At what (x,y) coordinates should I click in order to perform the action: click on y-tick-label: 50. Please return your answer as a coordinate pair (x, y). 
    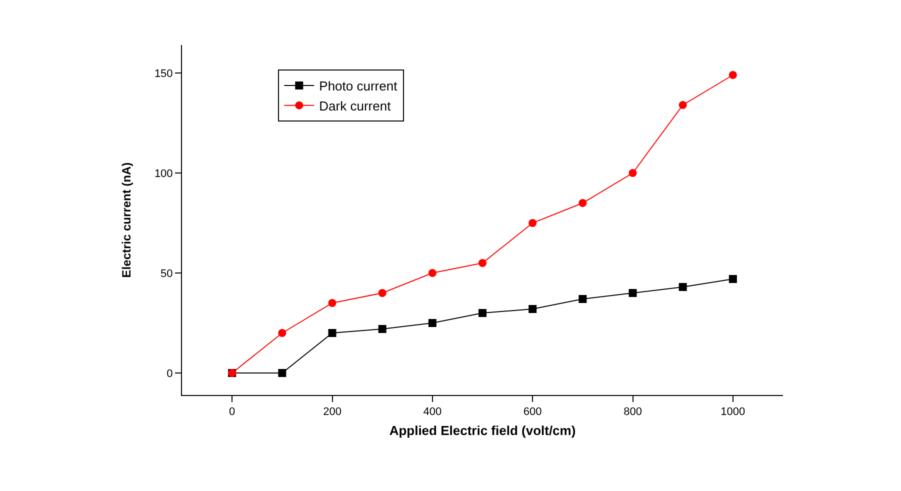
    Looking at the image, I should click on (166, 274).